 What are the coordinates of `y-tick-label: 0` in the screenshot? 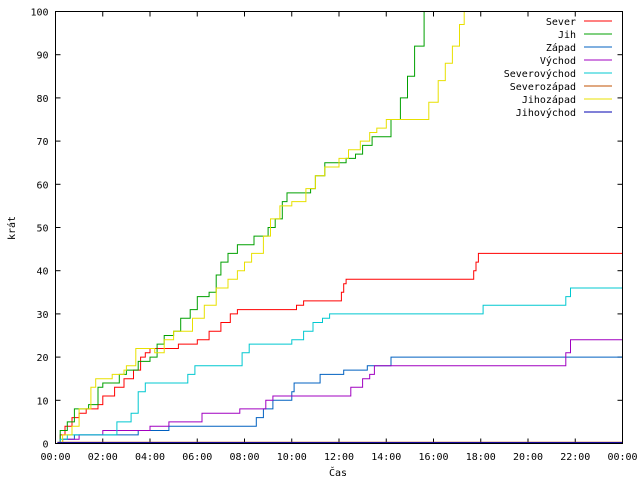 It's located at (45, 445).